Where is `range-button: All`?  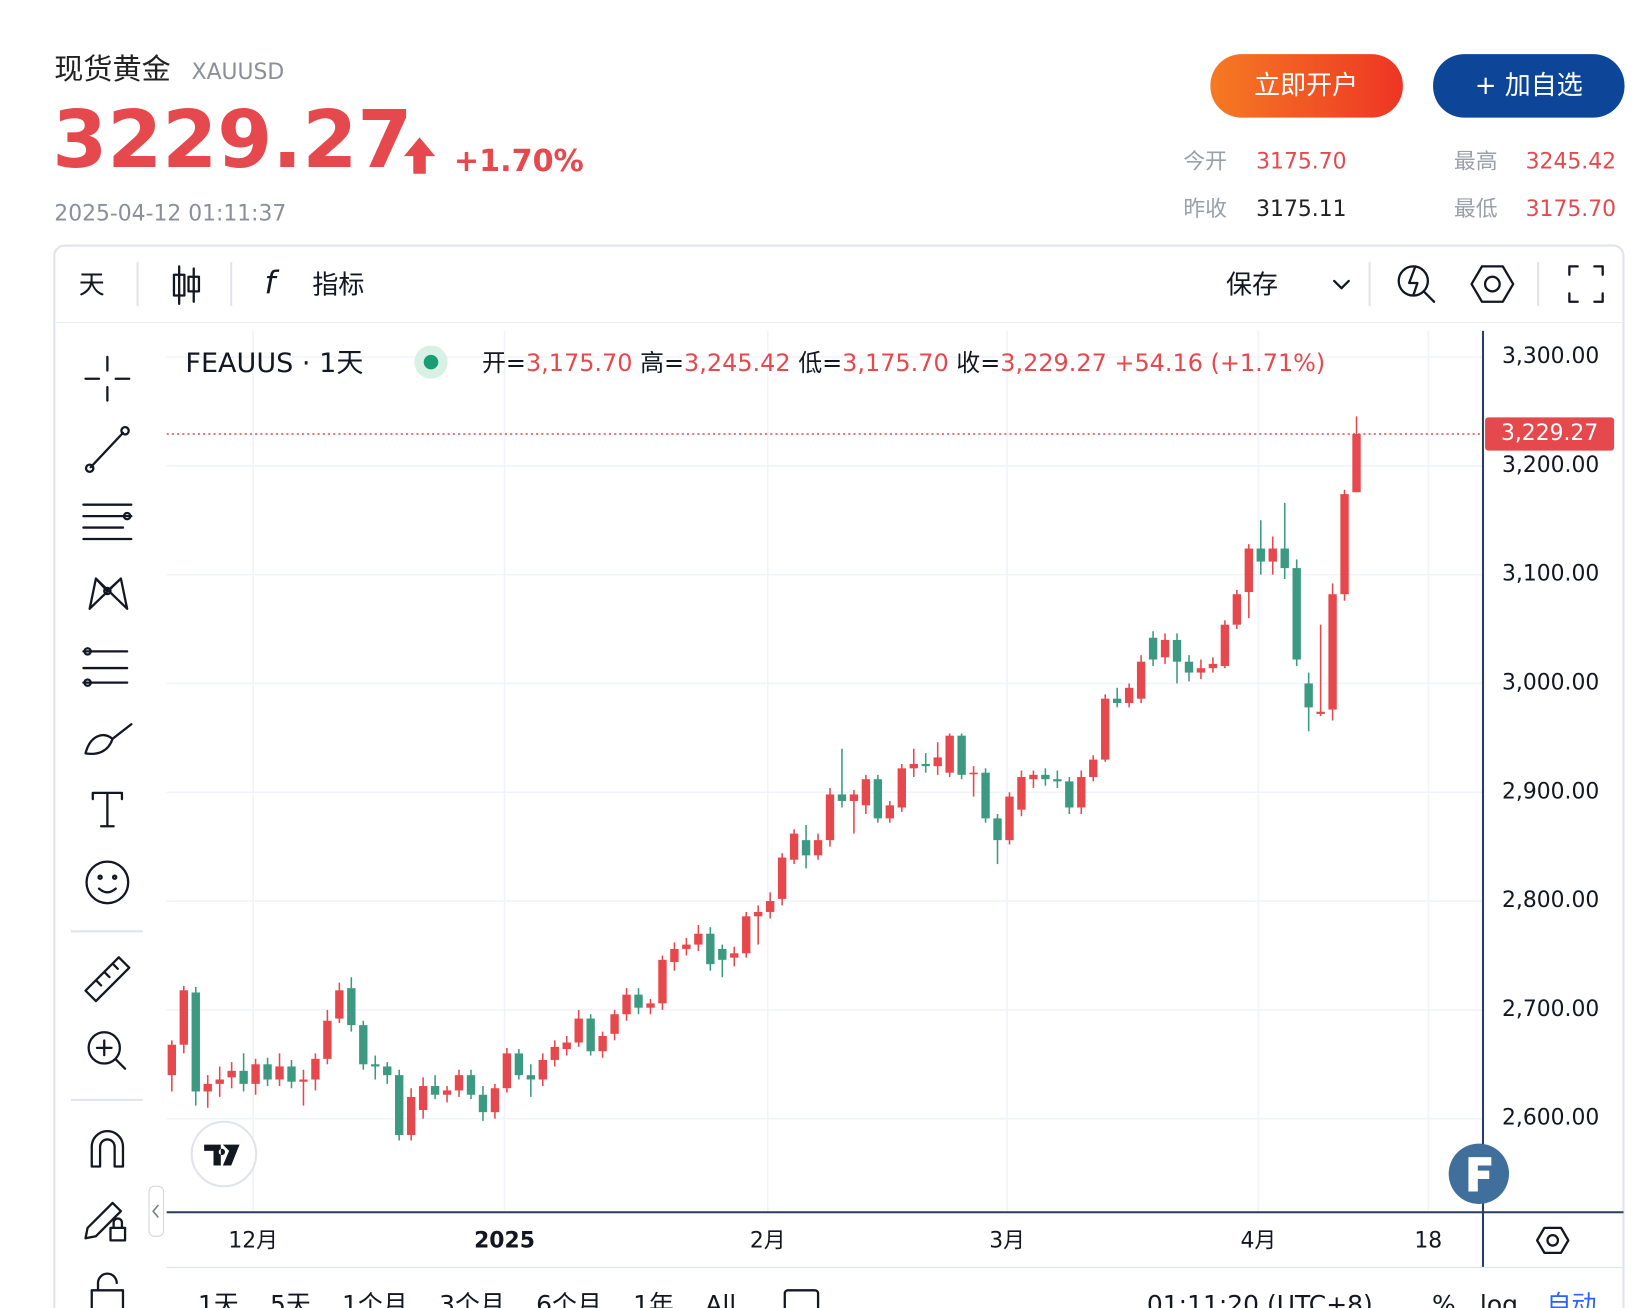 range-button: All is located at coordinates (720, 1299).